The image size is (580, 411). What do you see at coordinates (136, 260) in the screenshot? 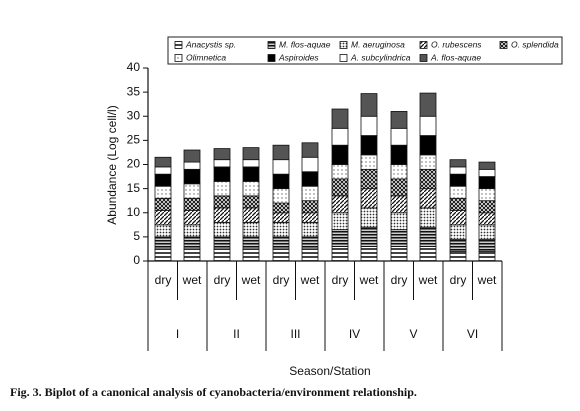
I see `y-tick-label: 0` at bounding box center [136, 260].